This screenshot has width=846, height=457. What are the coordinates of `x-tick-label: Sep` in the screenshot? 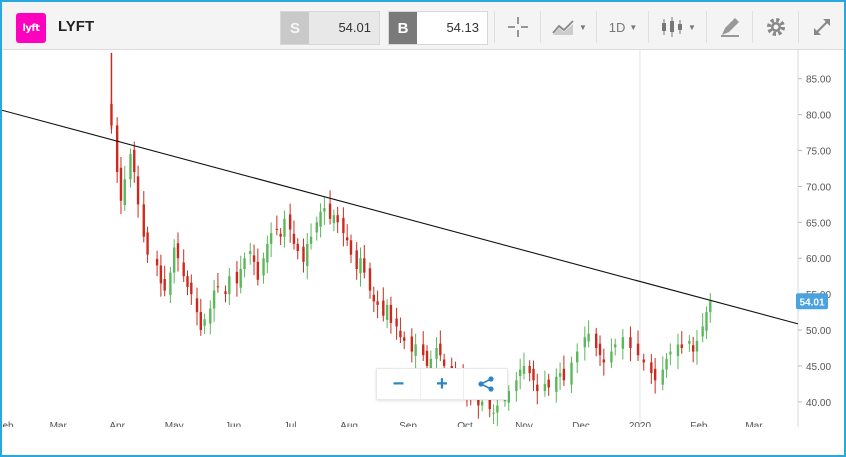 It's located at (408, 424).